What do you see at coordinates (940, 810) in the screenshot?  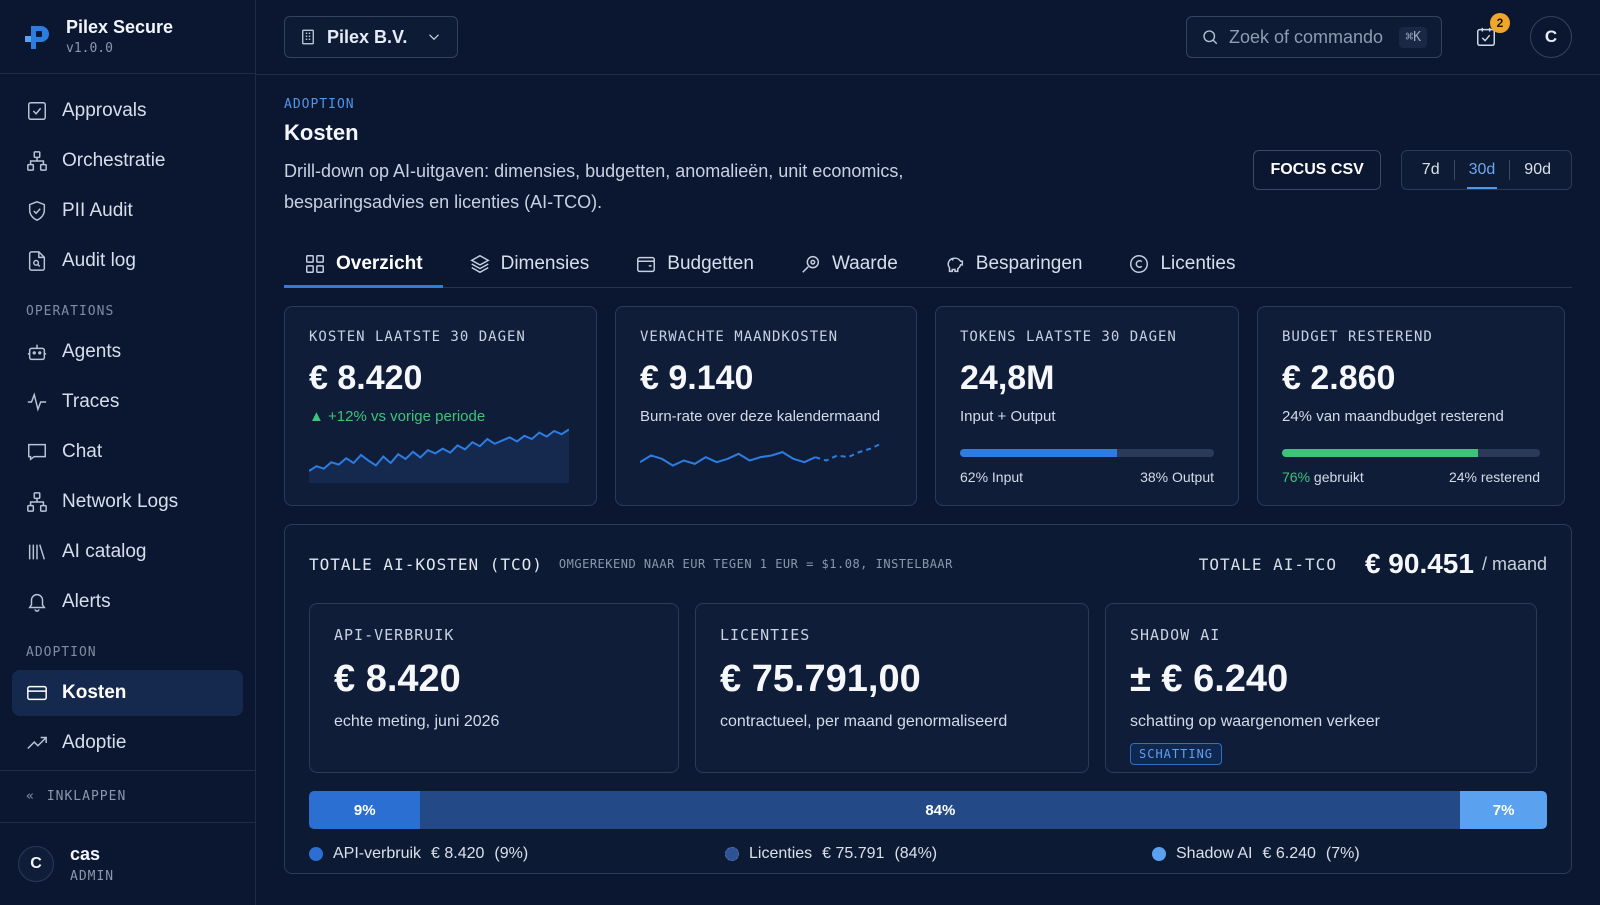 I see `split-segment-licenses: 84%` at bounding box center [940, 810].